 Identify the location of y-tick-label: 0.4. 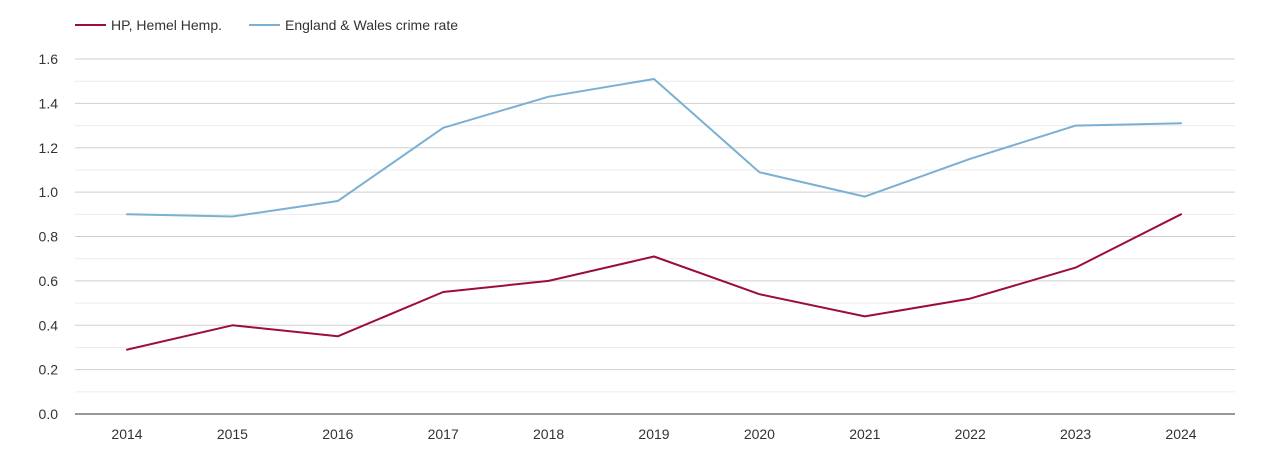
(49, 325).